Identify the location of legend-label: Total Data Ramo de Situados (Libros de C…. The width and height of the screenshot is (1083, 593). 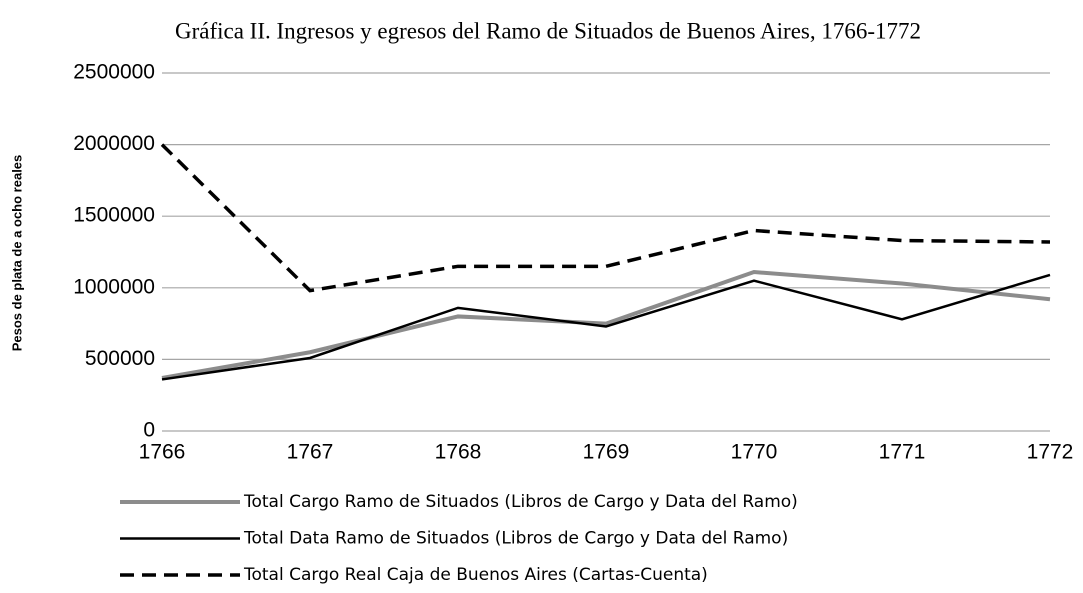
(515, 539).